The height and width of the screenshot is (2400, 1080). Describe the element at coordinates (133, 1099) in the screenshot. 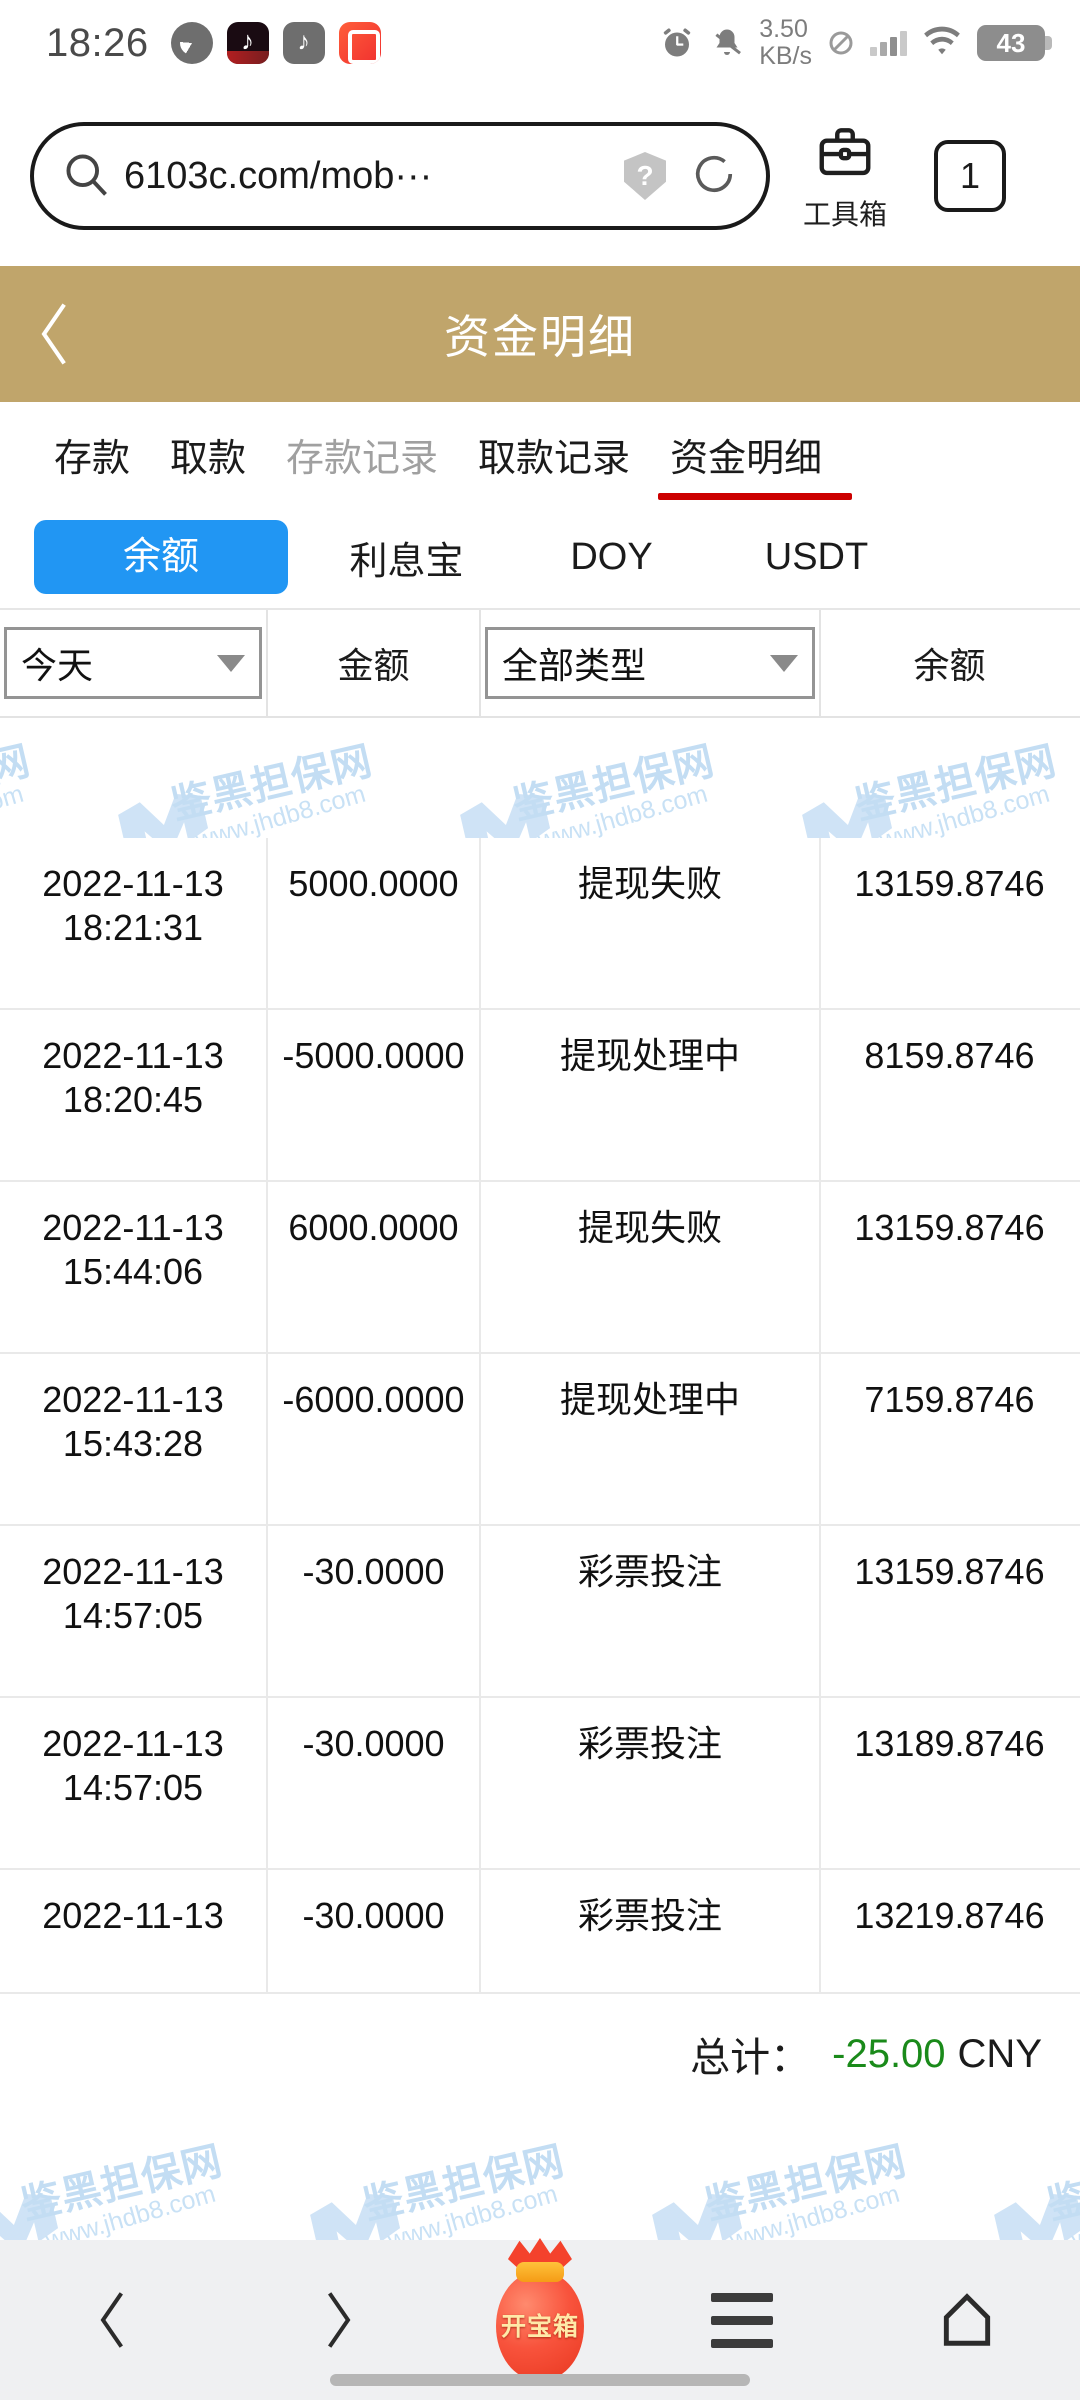

I see `cell-time: 18:20:45` at that location.